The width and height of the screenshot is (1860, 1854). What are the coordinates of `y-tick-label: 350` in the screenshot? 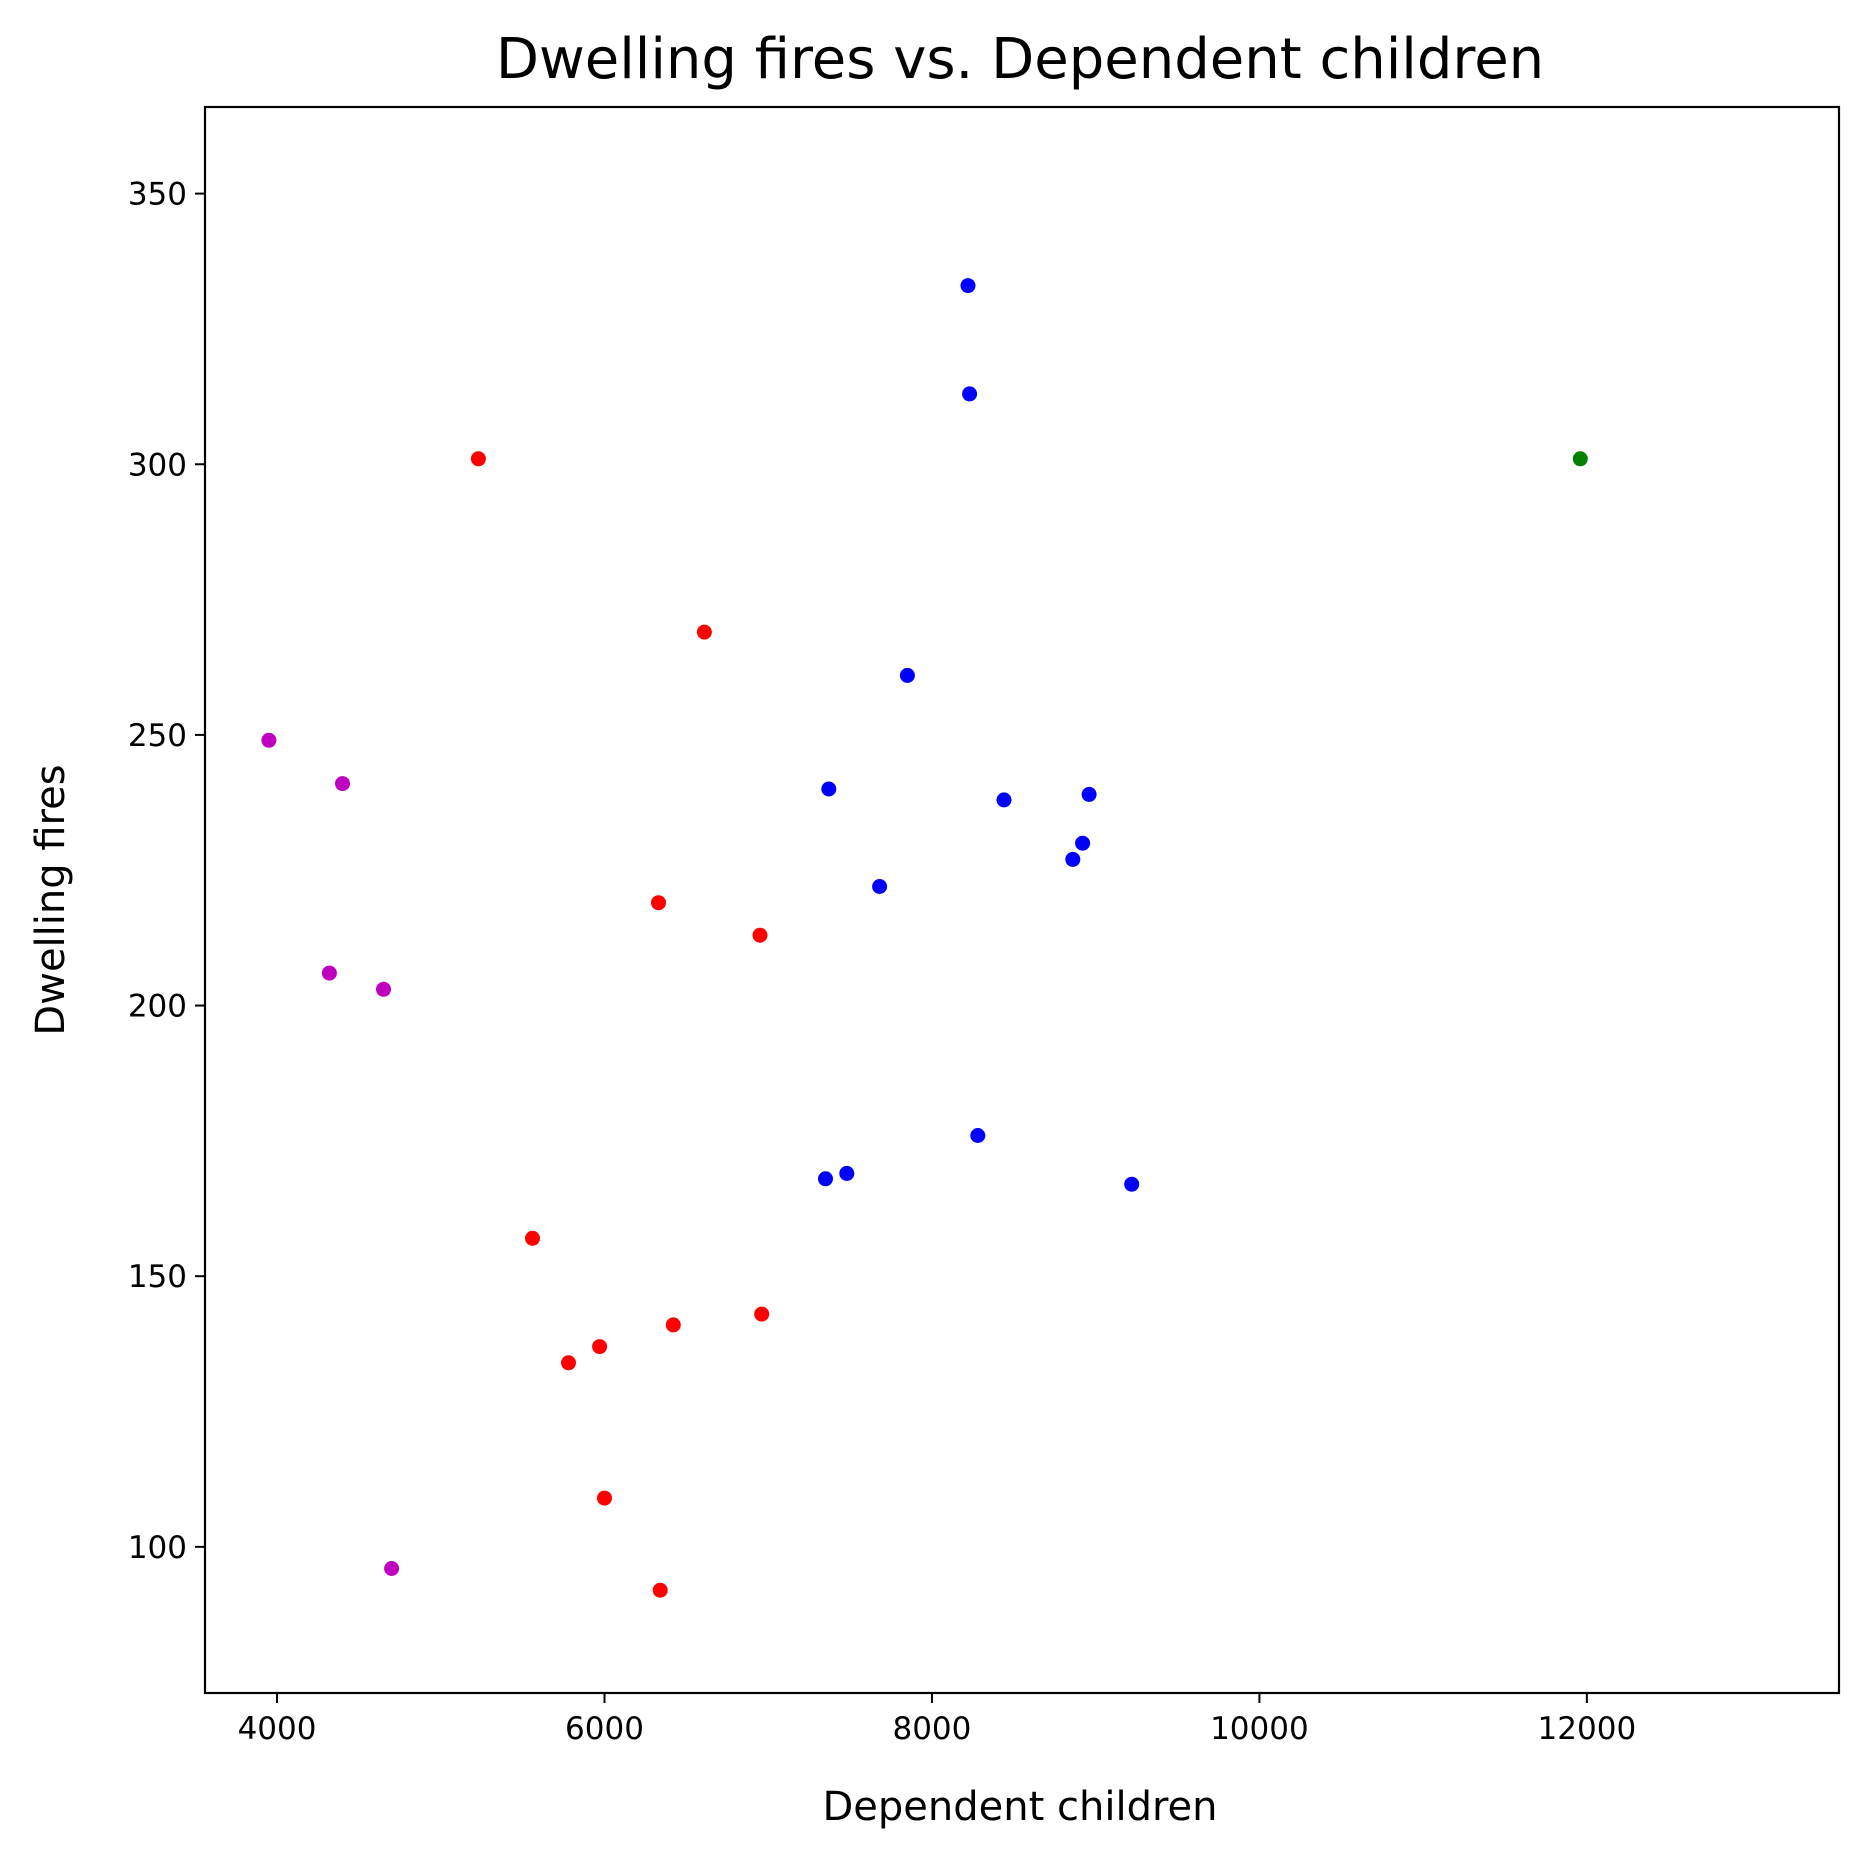 It's located at (157, 195).